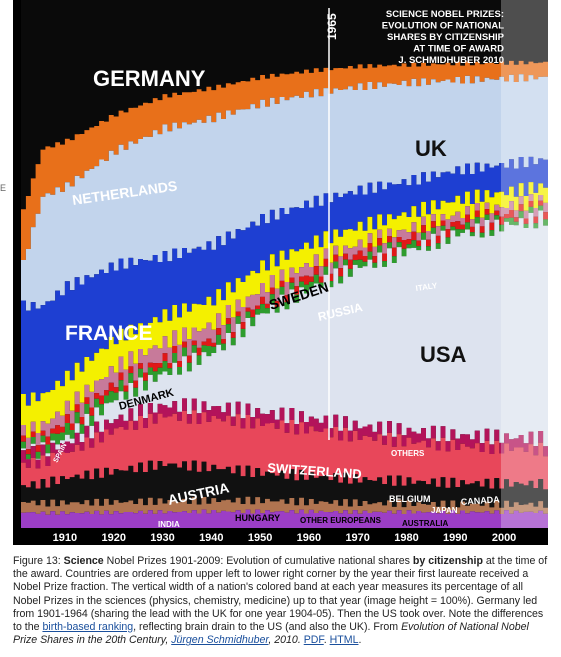 The image size is (561, 657). What do you see at coordinates (443, 26) in the screenshot?
I see `title-line-2: EVOLUTION OF NATIONAL` at bounding box center [443, 26].